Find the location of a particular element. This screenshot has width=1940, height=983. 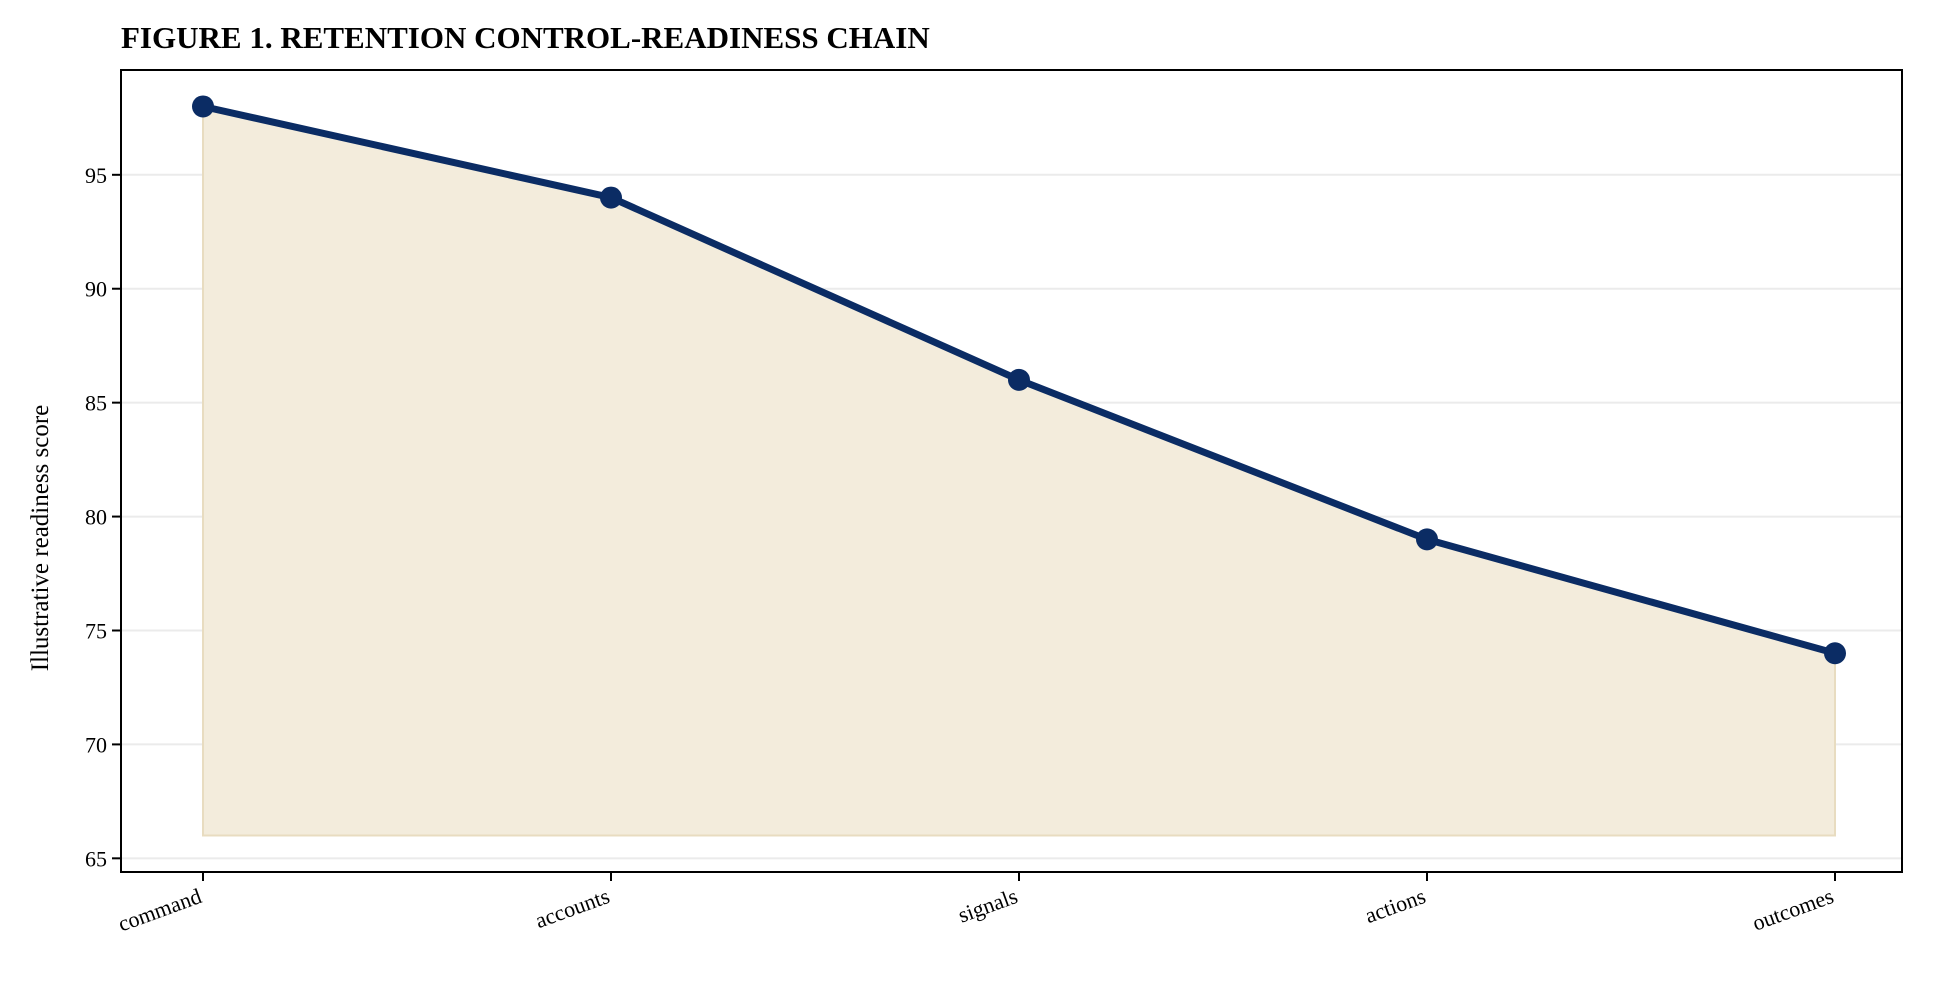

x-tick-label-actions: actions is located at coordinates (1395, 905).